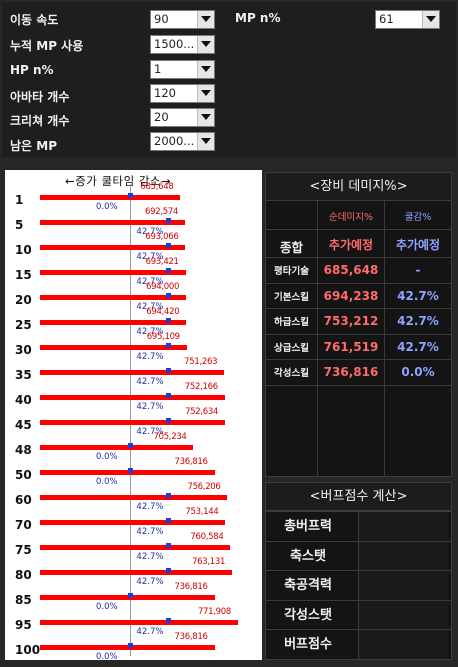 The image size is (458, 667). I want to click on graph-row-level: 20, so click(23, 300).